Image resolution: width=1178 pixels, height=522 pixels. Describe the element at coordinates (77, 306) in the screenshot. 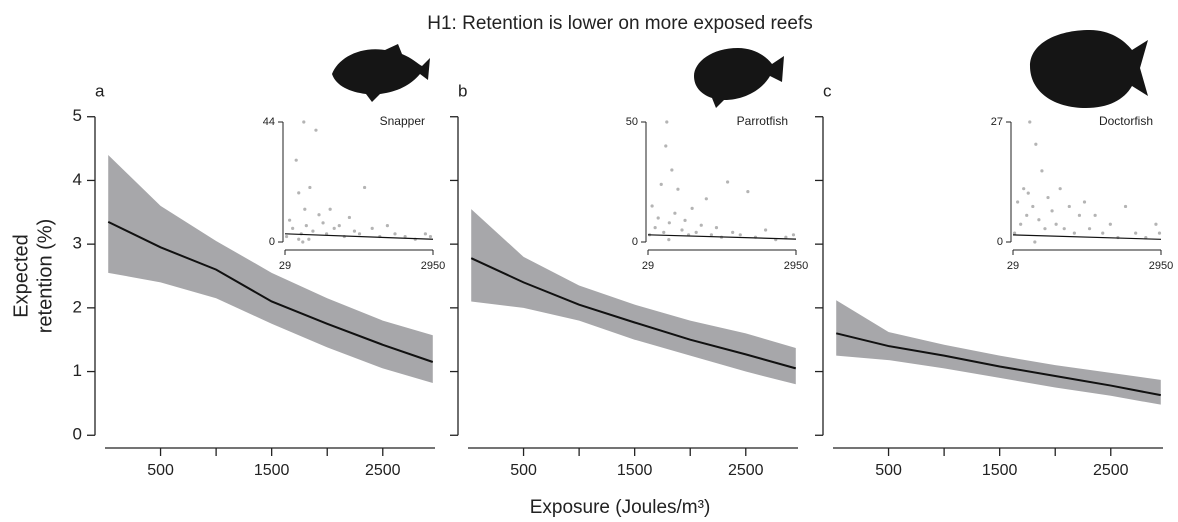

I see `y-tick-label: 2` at that location.